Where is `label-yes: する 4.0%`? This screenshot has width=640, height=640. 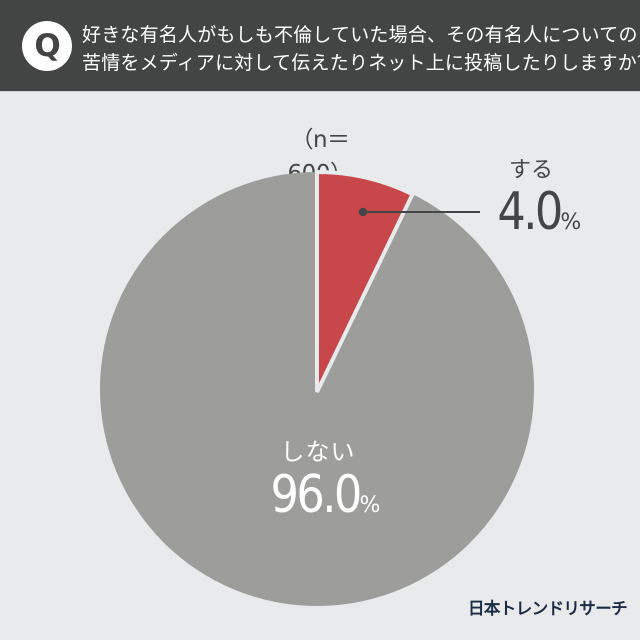 label-yes: する 4.0% is located at coordinates (534, 197).